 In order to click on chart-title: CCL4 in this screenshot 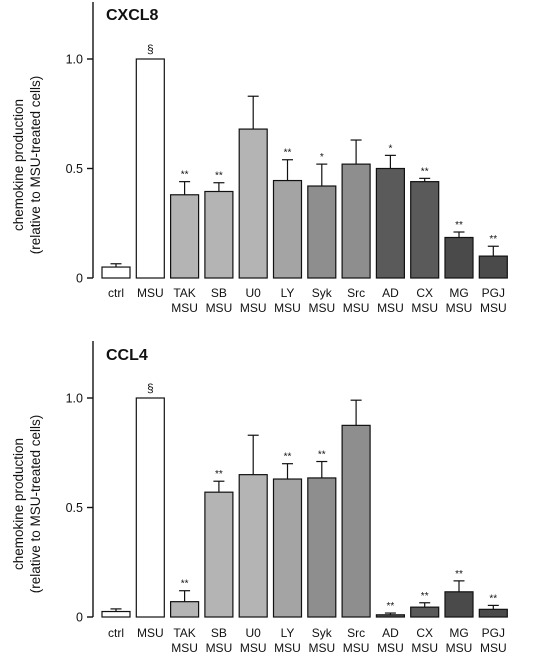, I will do `click(127, 355)`.